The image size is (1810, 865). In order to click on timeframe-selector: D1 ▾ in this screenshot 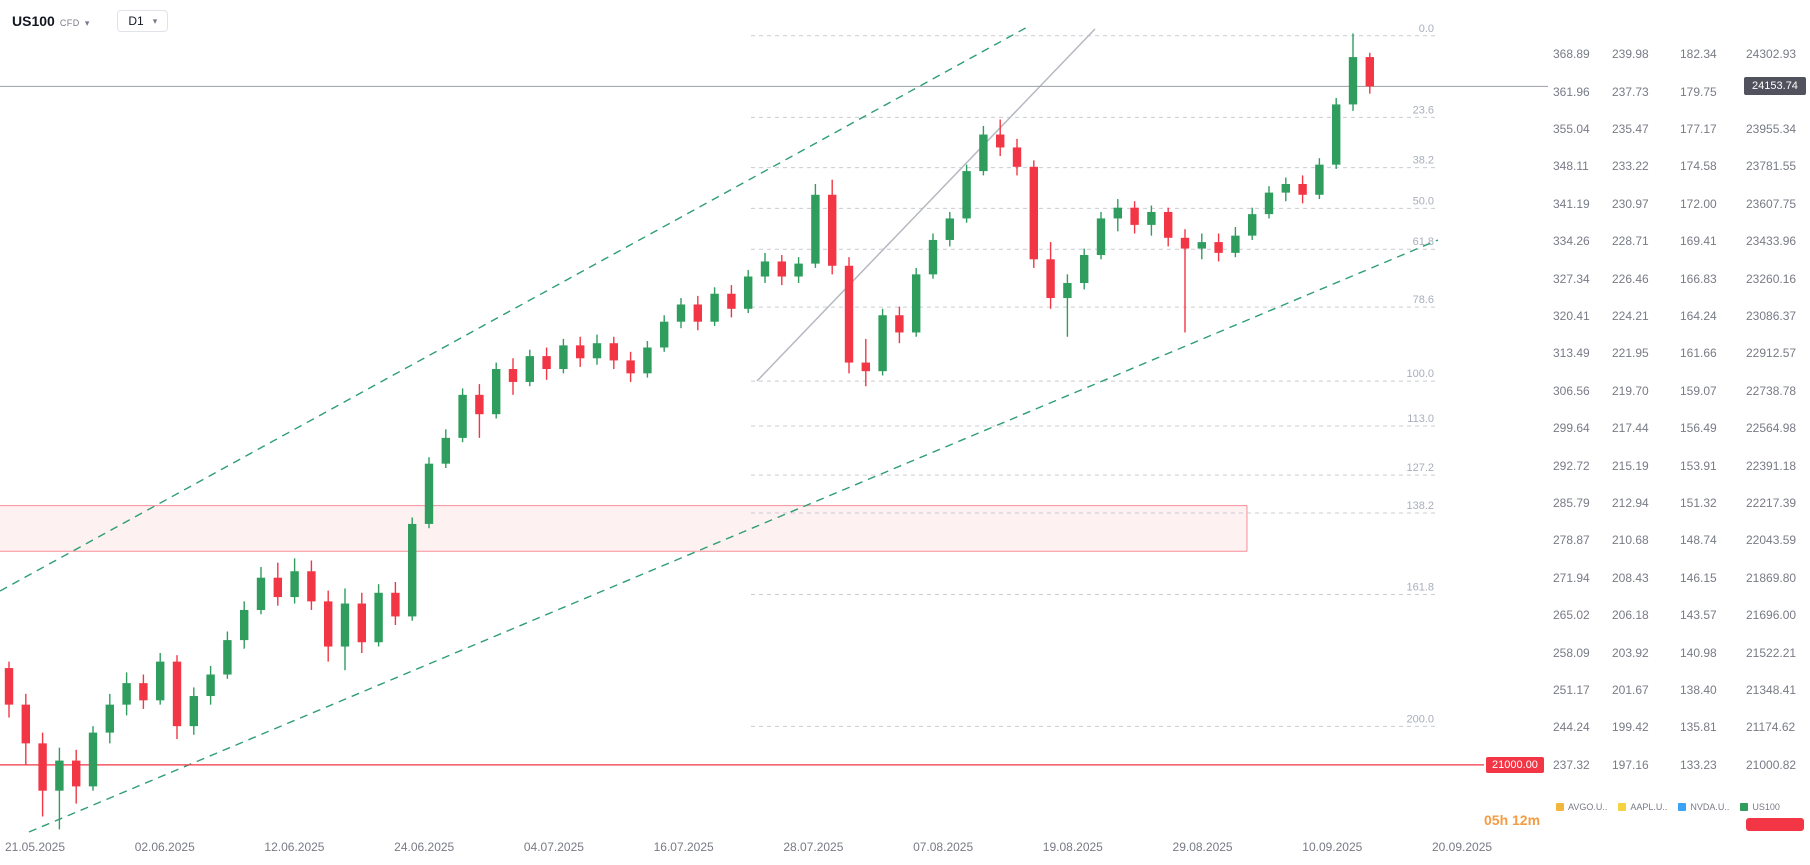, I will do `click(143, 21)`.